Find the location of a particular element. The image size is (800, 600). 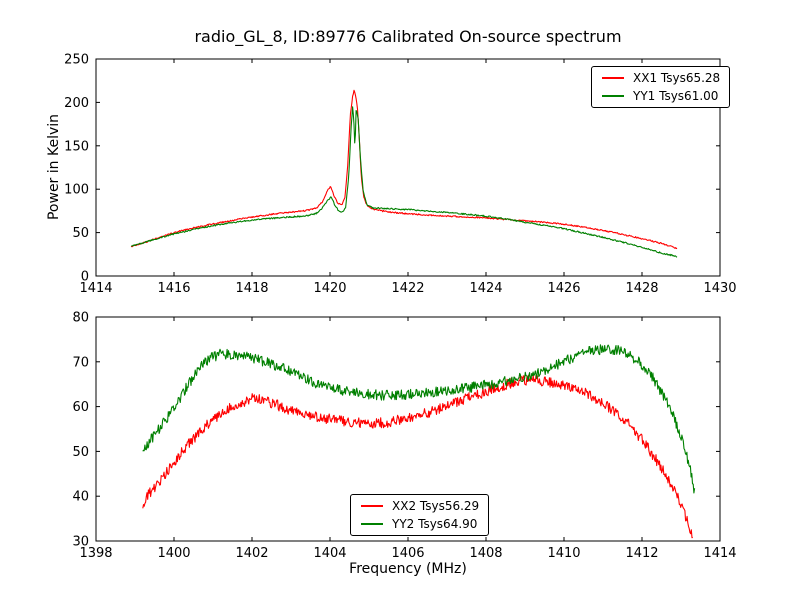

legend-line-sample-yy2 is located at coordinates (372, 524).